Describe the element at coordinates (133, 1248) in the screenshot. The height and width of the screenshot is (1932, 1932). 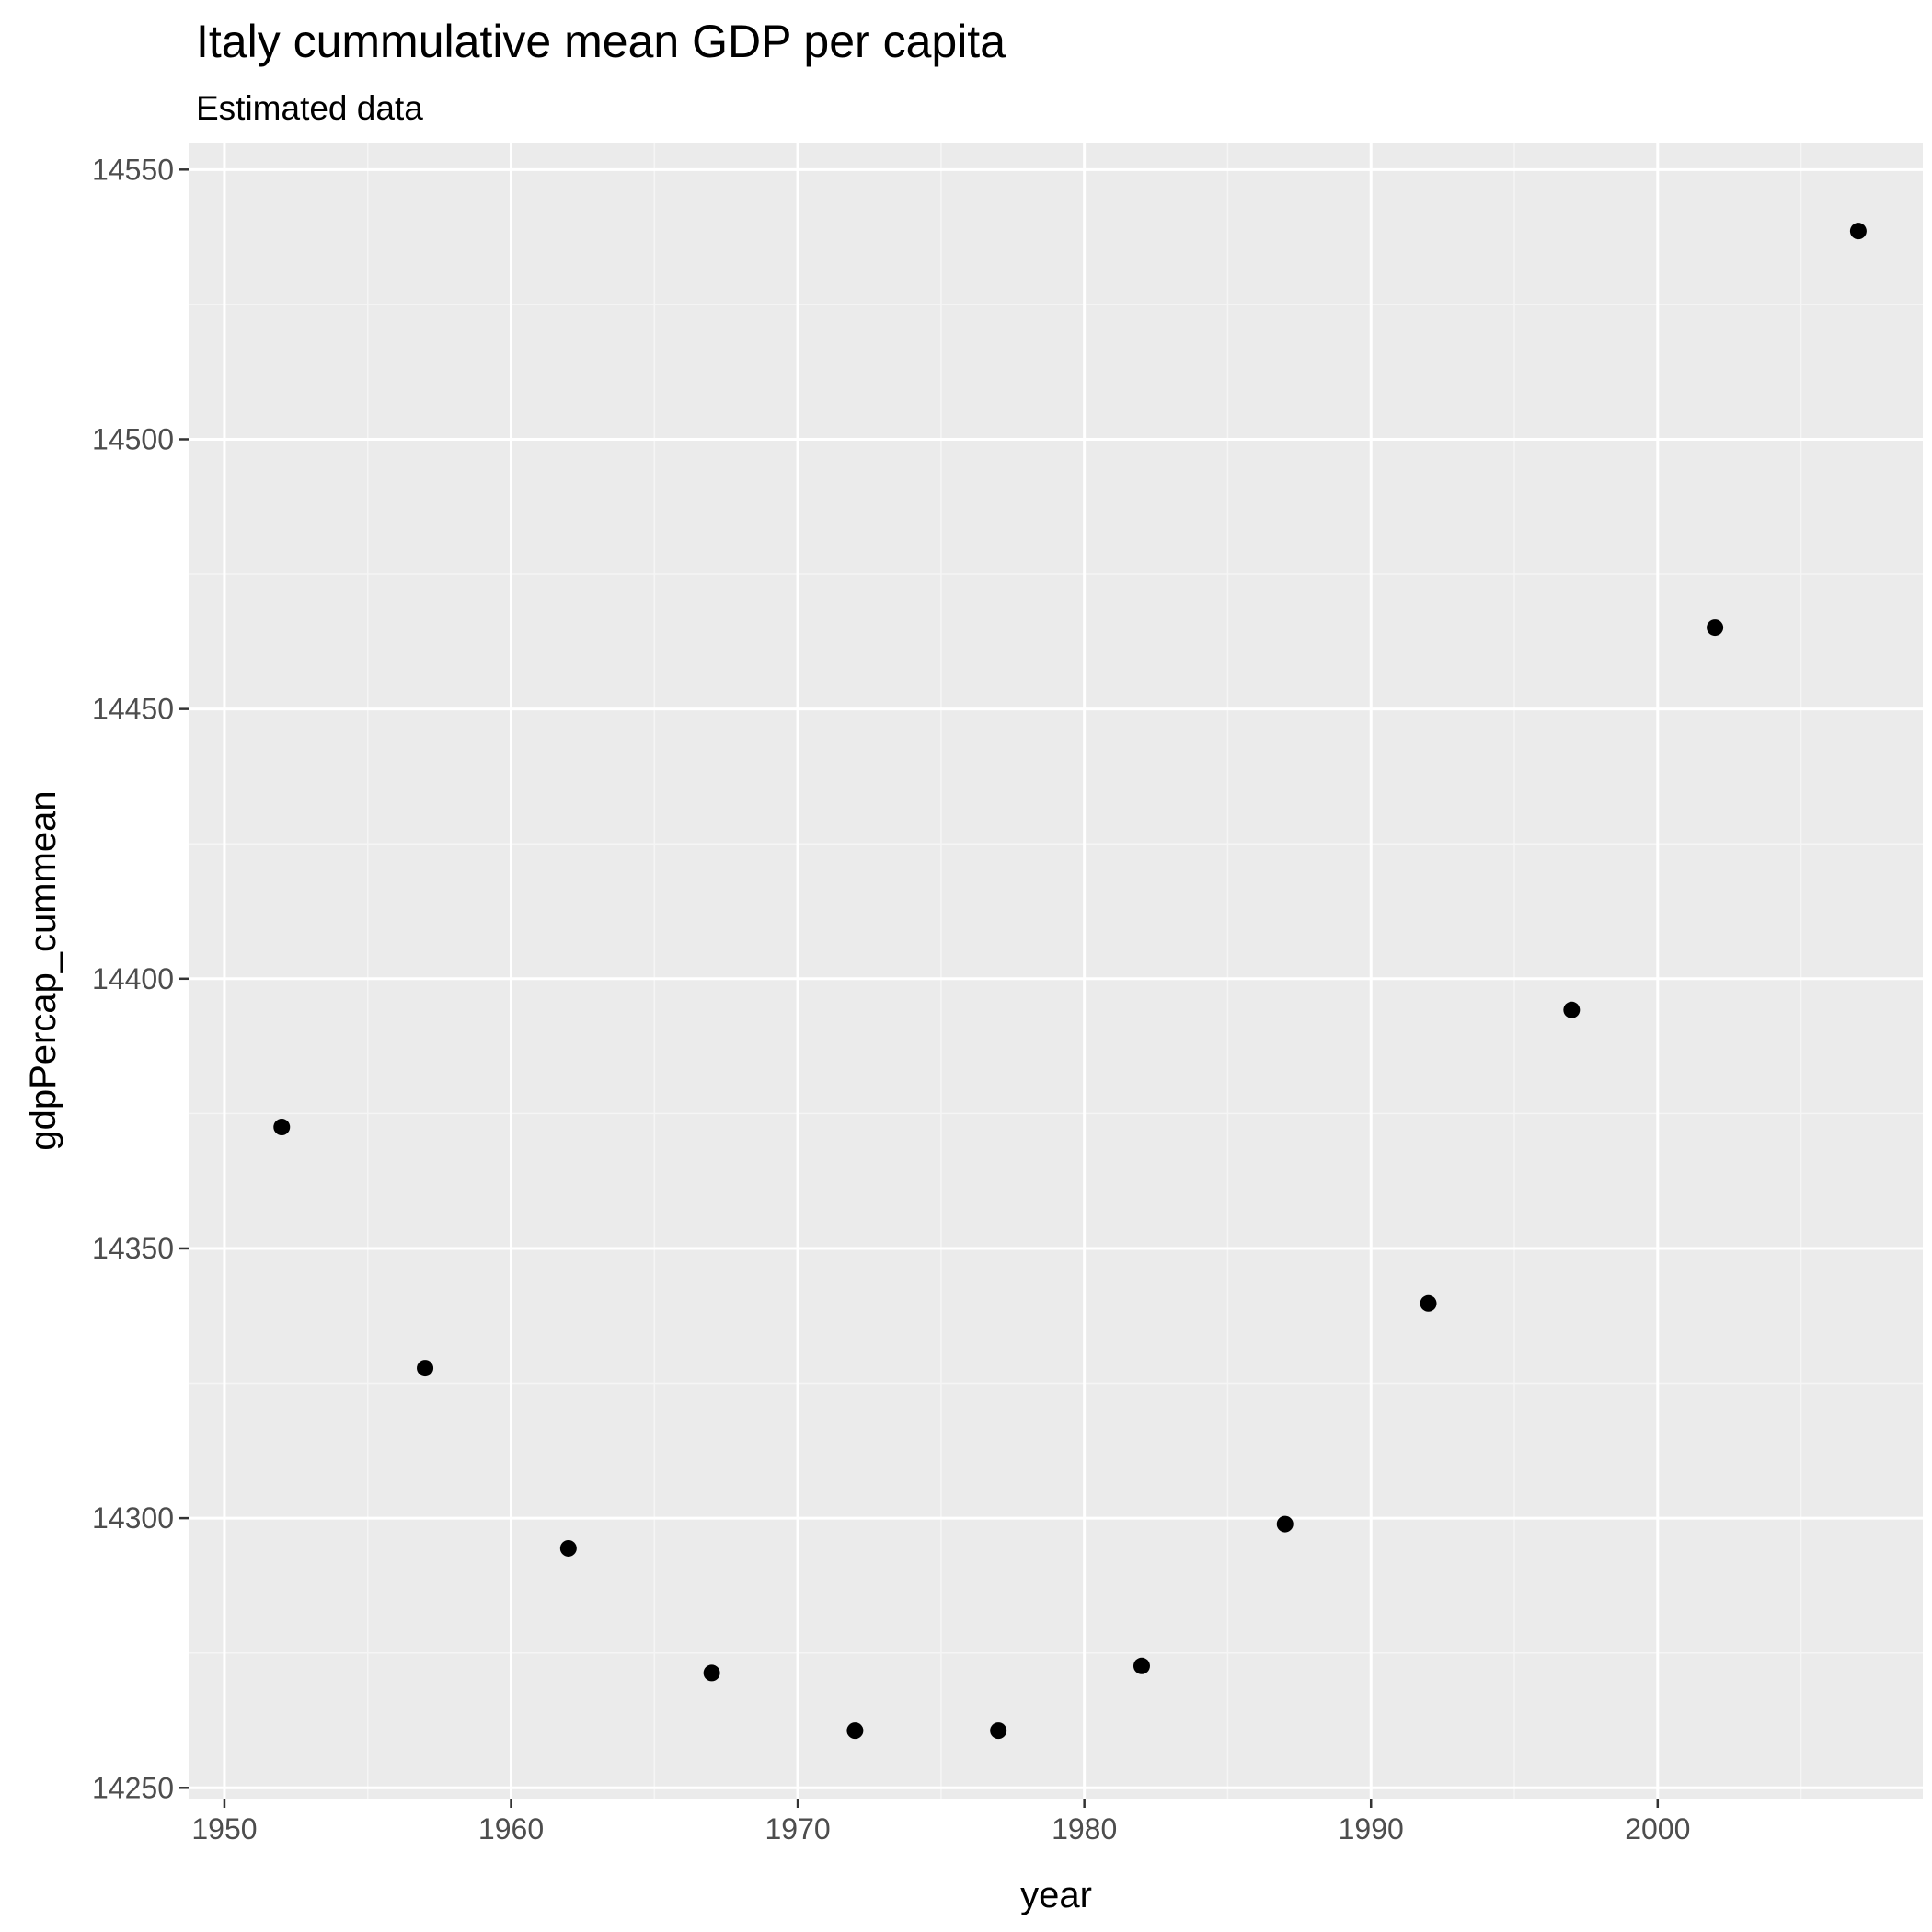
I see `y-tick-label: 14350` at that location.